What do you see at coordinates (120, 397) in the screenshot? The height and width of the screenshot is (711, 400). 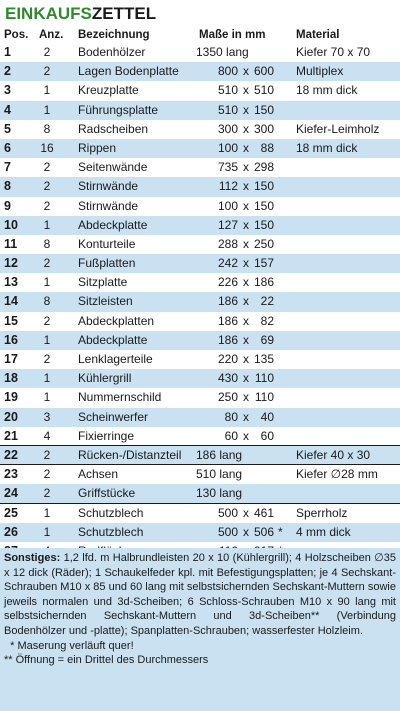 I see `row-bezeichnung: Nummernschild` at bounding box center [120, 397].